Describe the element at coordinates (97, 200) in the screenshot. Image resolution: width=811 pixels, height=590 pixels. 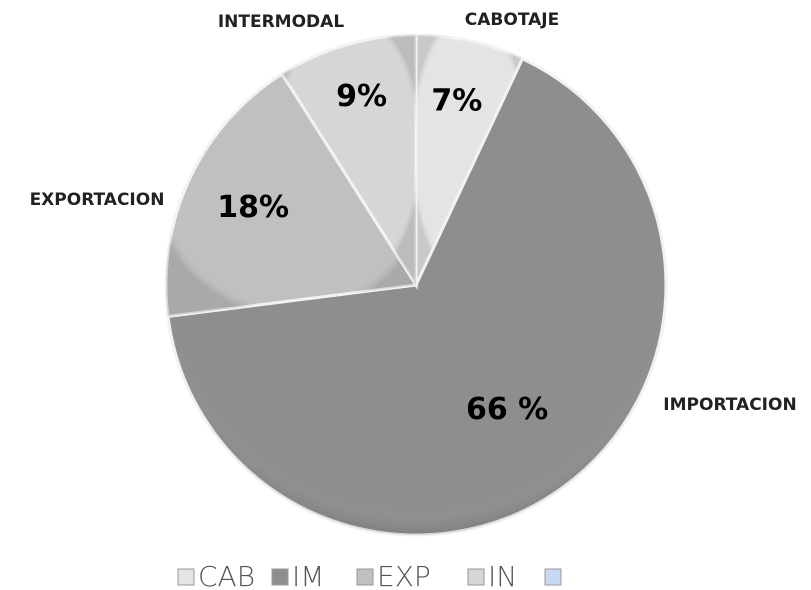
I see `category-label: EXPORTACION` at that location.